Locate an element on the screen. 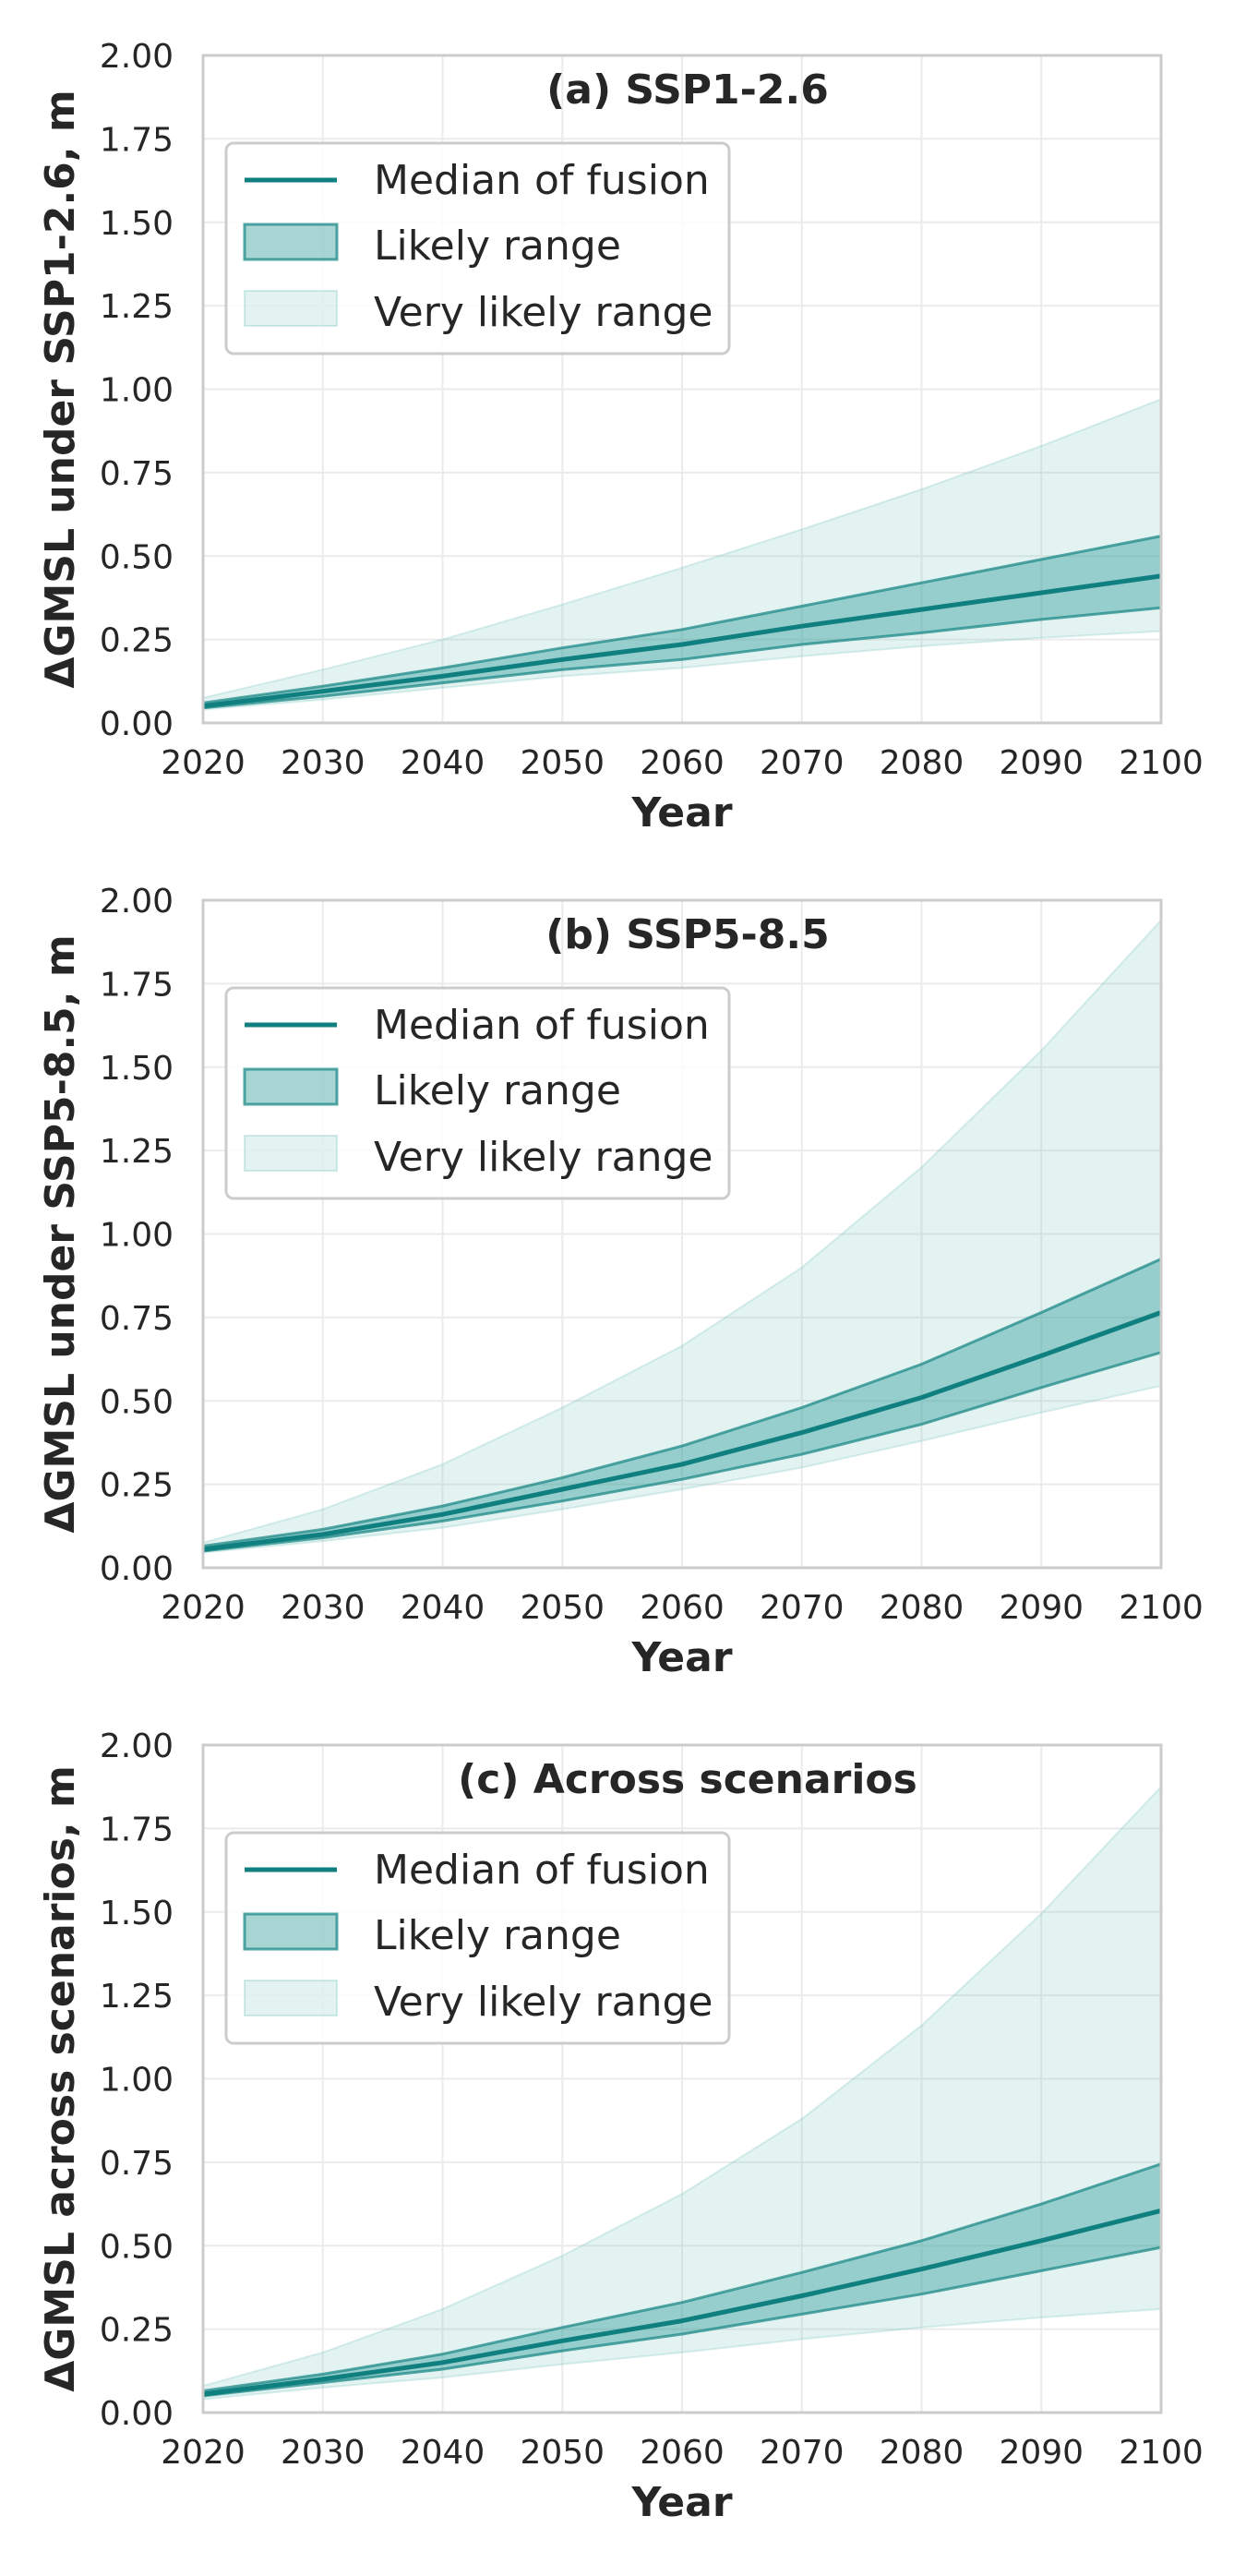  panel-title: (c) Across scenarios is located at coordinates (687, 1779).